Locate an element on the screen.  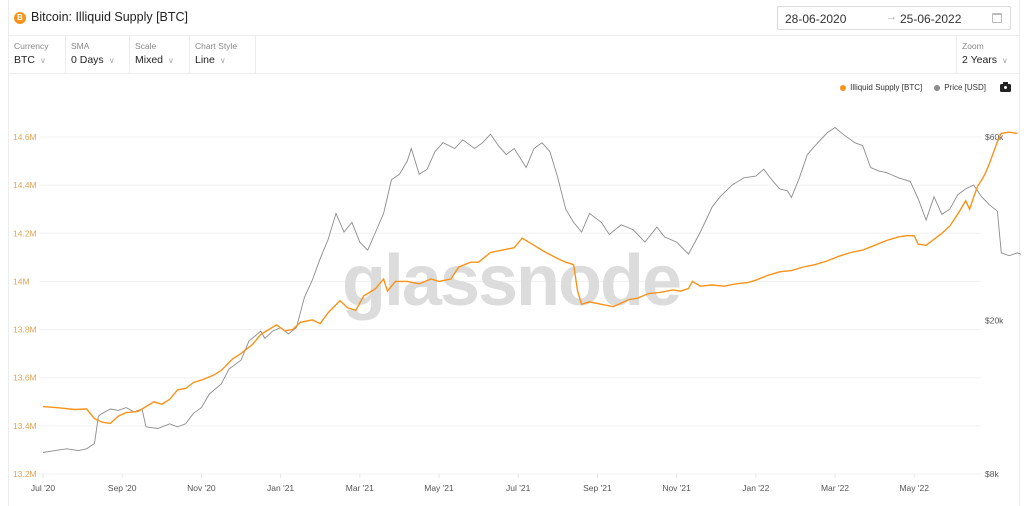
calendar-icon is located at coordinates (997, 18).